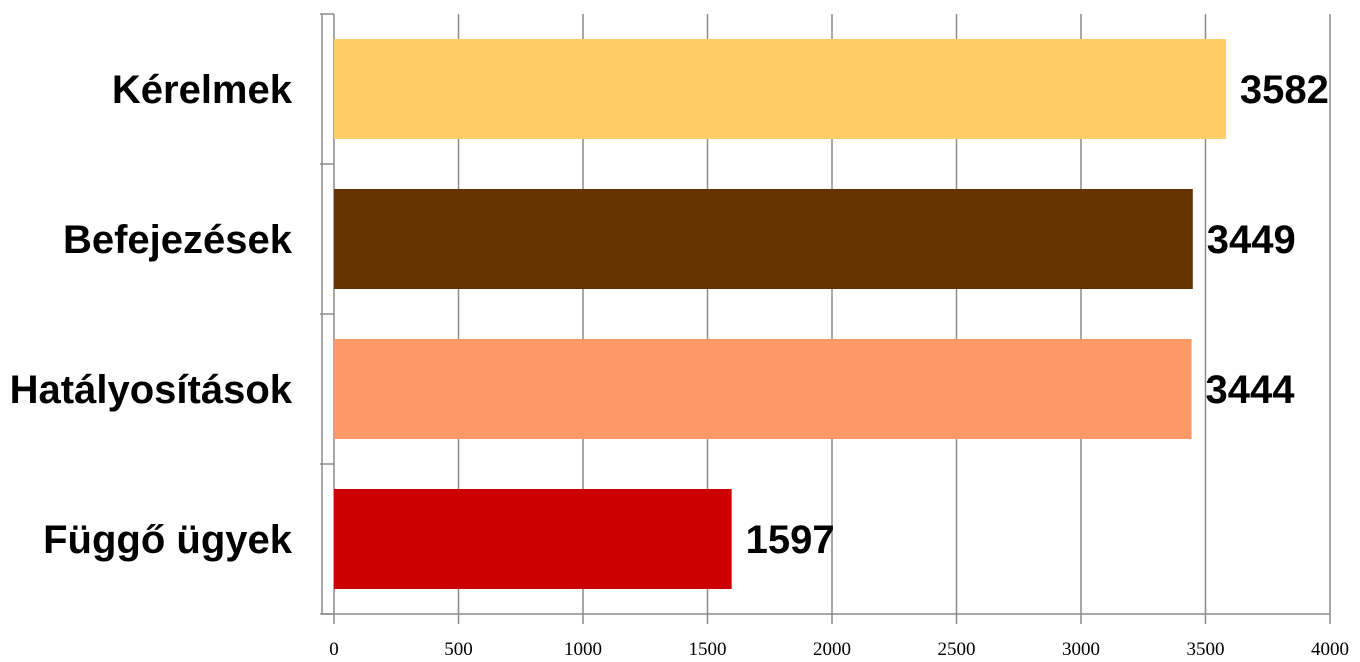 This screenshot has width=1360, height=662. Describe the element at coordinates (151, 390) in the screenshot. I see `category-label: Hatályosítások` at that location.